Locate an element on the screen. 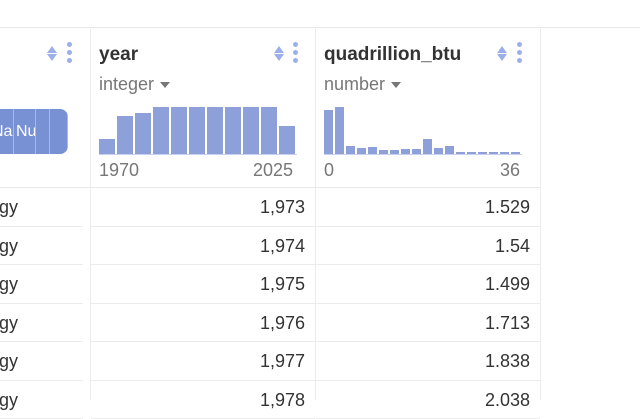  table-cell: 1.838 is located at coordinates (428, 361).